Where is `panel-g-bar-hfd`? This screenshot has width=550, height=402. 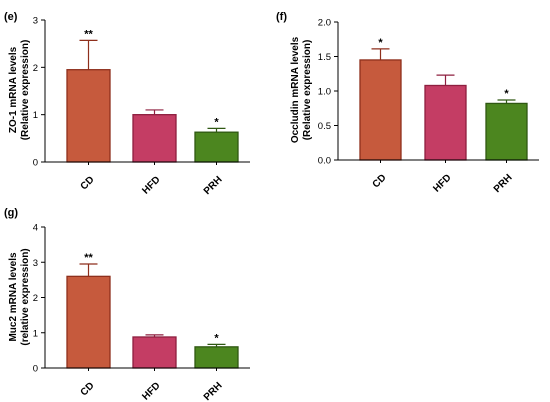 panel-g-bar-hfd is located at coordinates (154, 352).